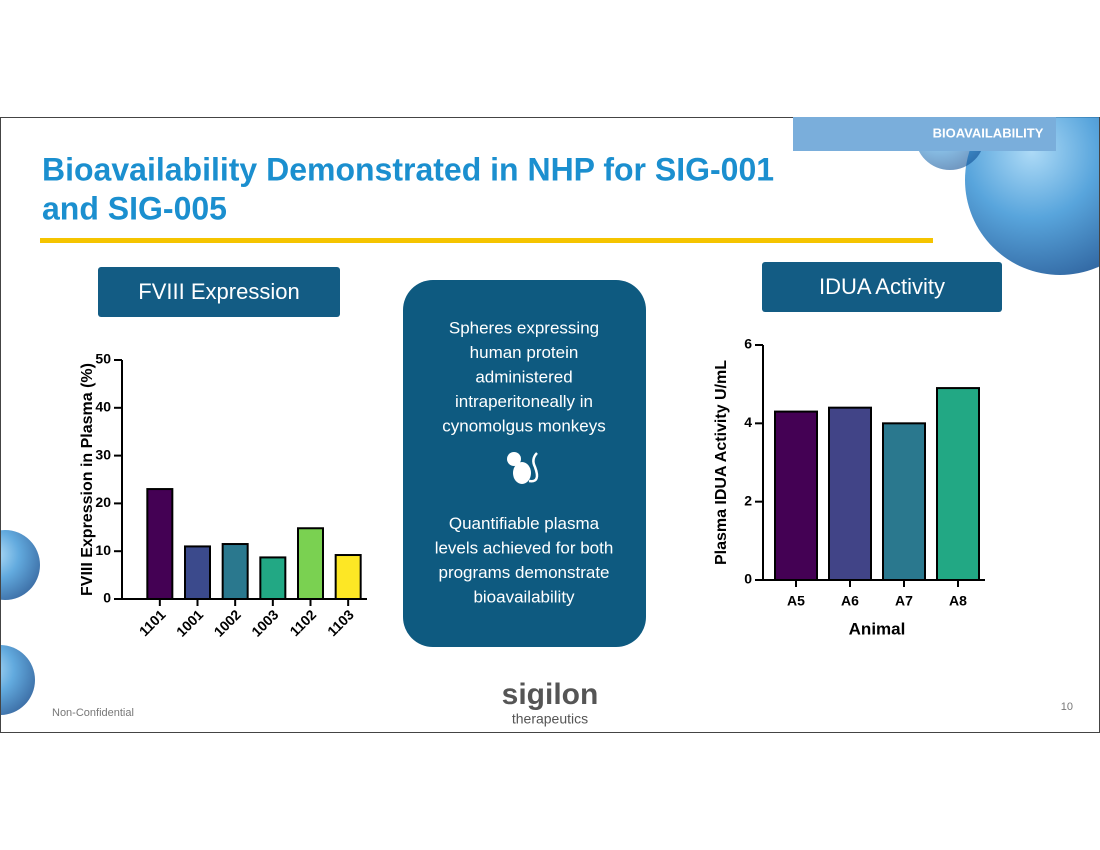  I want to click on confidentiality: Non-Confidential, so click(93, 713).